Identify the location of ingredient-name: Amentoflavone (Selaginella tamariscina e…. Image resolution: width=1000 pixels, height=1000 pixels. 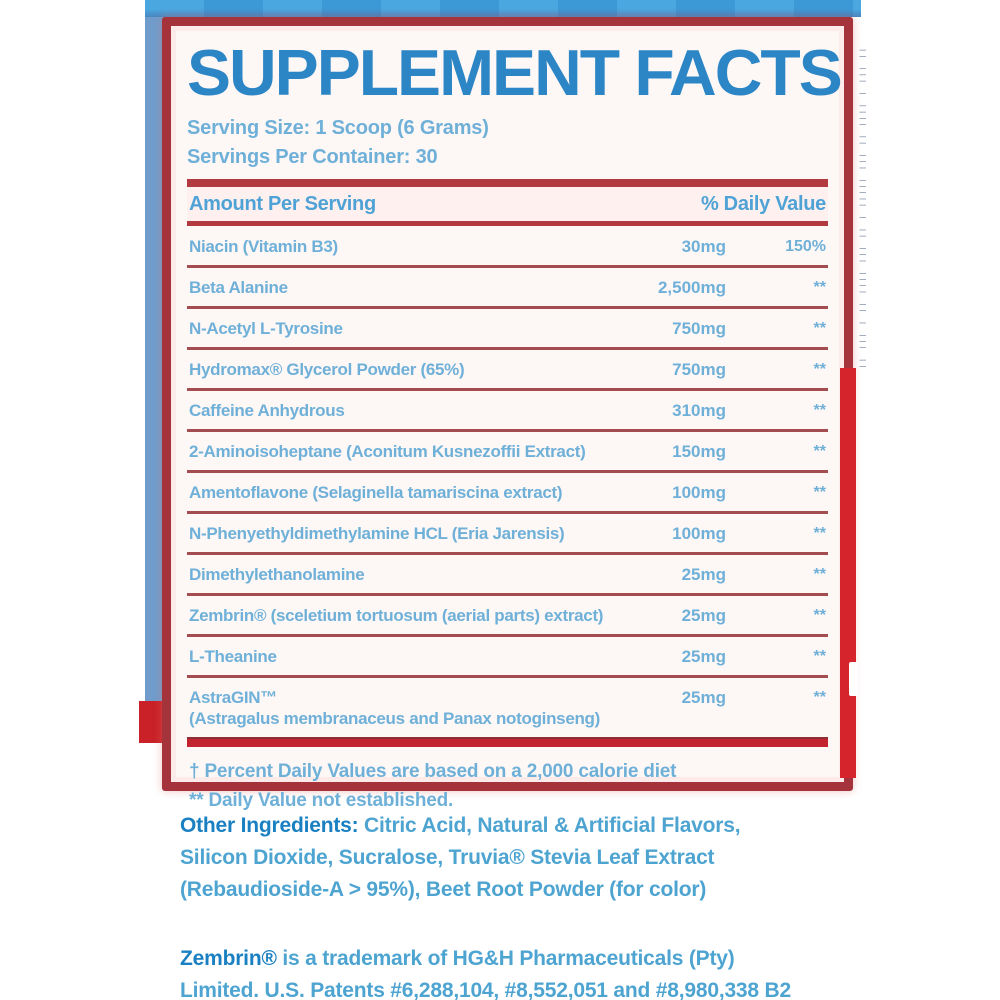
(376, 492).